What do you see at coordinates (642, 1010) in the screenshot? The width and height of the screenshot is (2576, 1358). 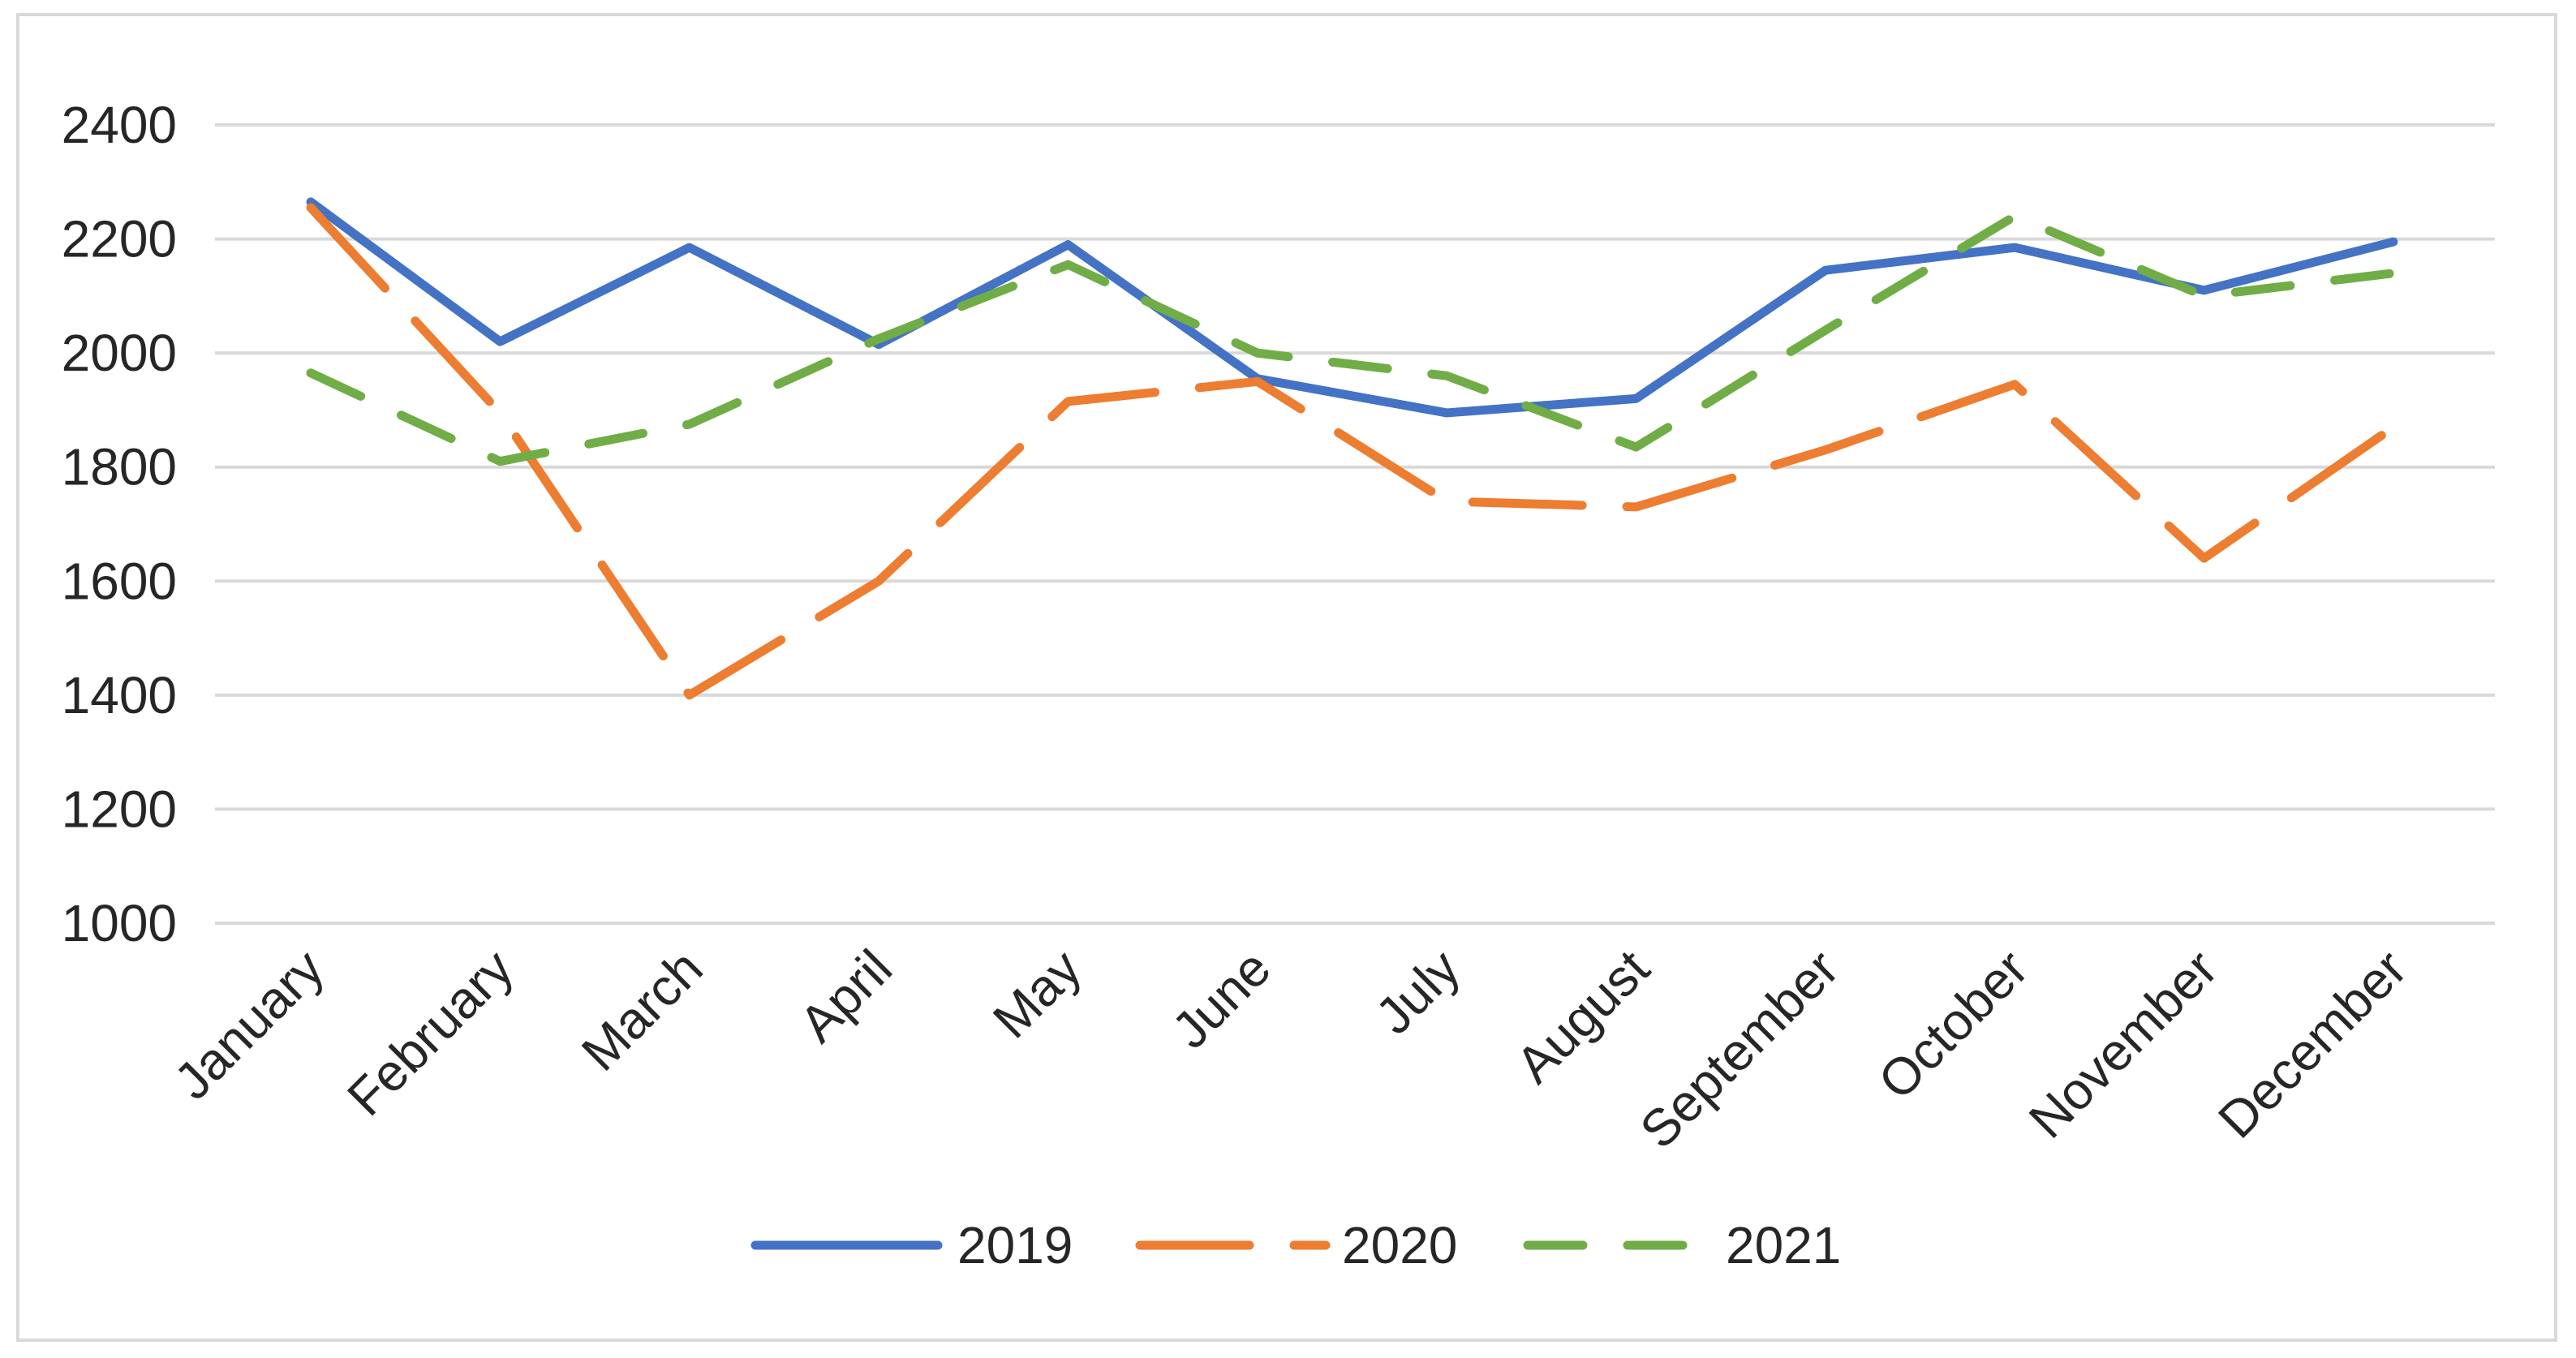 I see `x-axis-label-march: March` at bounding box center [642, 1010].